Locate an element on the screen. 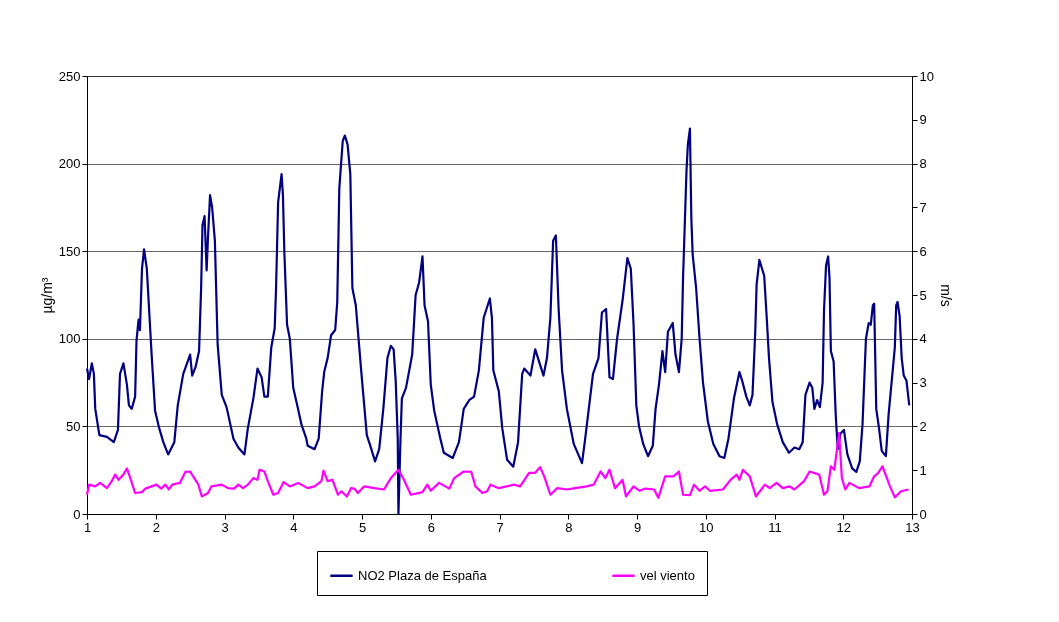 This screenshot has width=1059, height=622. y-tick-label: 250 is located at coordinates (69, 76).